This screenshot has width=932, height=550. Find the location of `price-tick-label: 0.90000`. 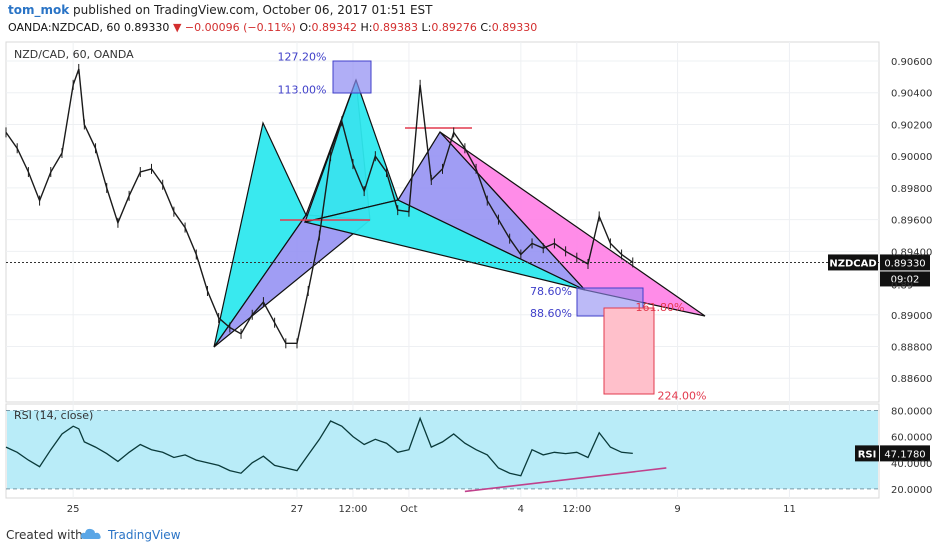

price-tick-label: 0.90000 is located at coordinates (911, 157).